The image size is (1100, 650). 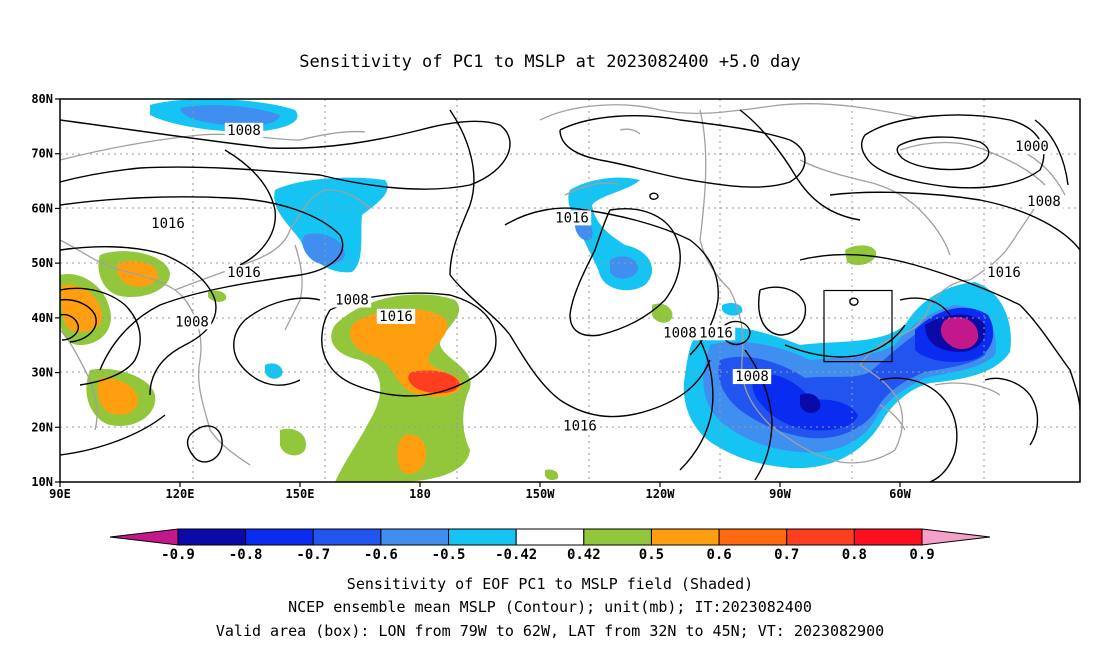 What do you see at coordinates (449, 555) in the screenshot?
I see `colorbar-label: -0.5` at bounding box center [449, 555].